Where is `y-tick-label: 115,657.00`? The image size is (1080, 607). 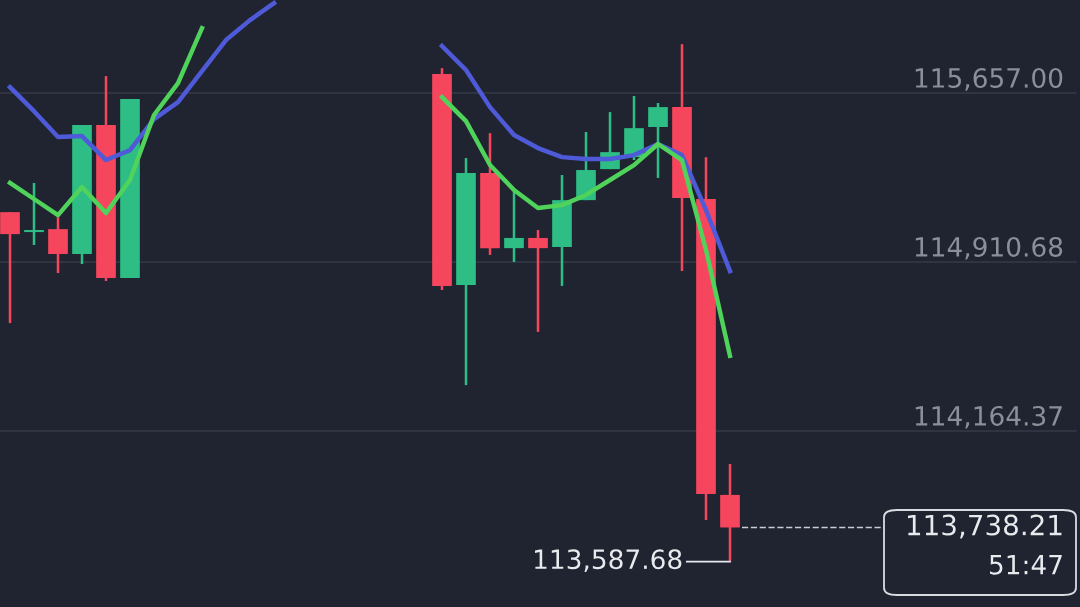 y-tick-label: 115,657.00 is located at coordinates (989, 79).